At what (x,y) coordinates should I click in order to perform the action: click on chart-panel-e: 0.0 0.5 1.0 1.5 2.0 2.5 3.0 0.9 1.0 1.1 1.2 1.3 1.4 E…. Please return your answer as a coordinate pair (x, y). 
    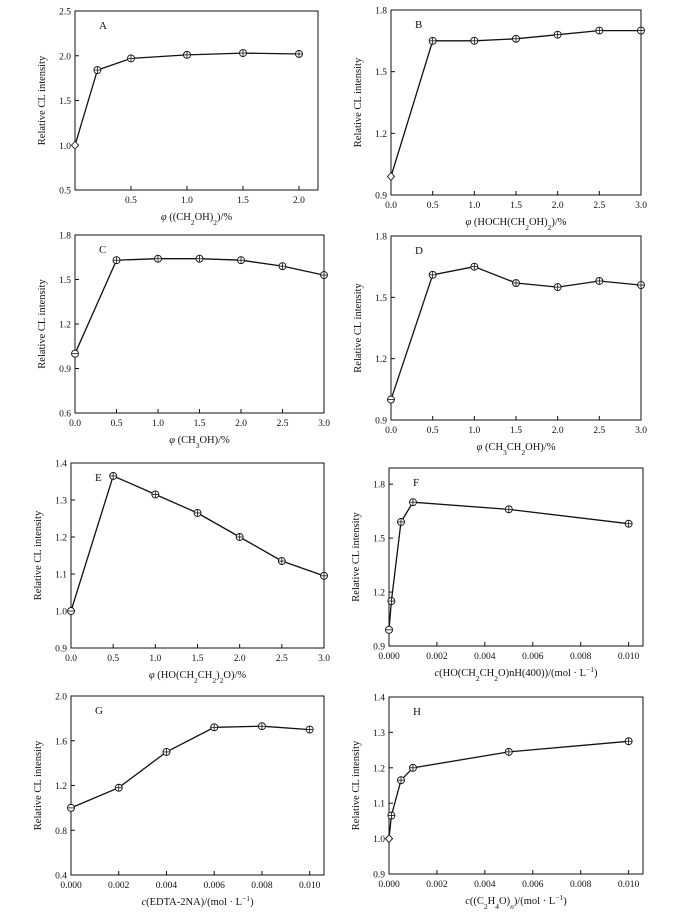
    Looking at the image, I should click on (181, 572).